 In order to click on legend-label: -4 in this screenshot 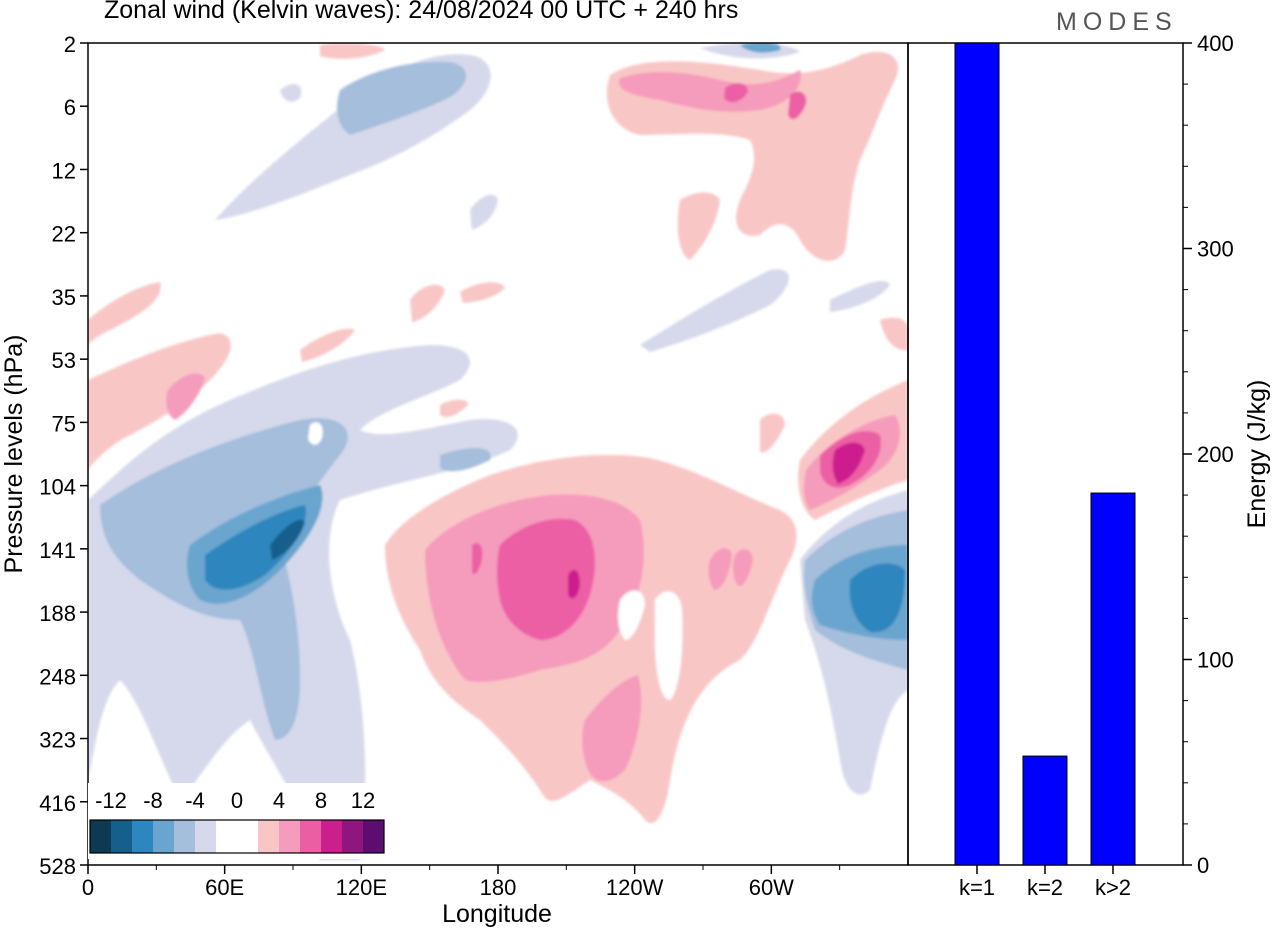, I will do `click(195, 800)`.